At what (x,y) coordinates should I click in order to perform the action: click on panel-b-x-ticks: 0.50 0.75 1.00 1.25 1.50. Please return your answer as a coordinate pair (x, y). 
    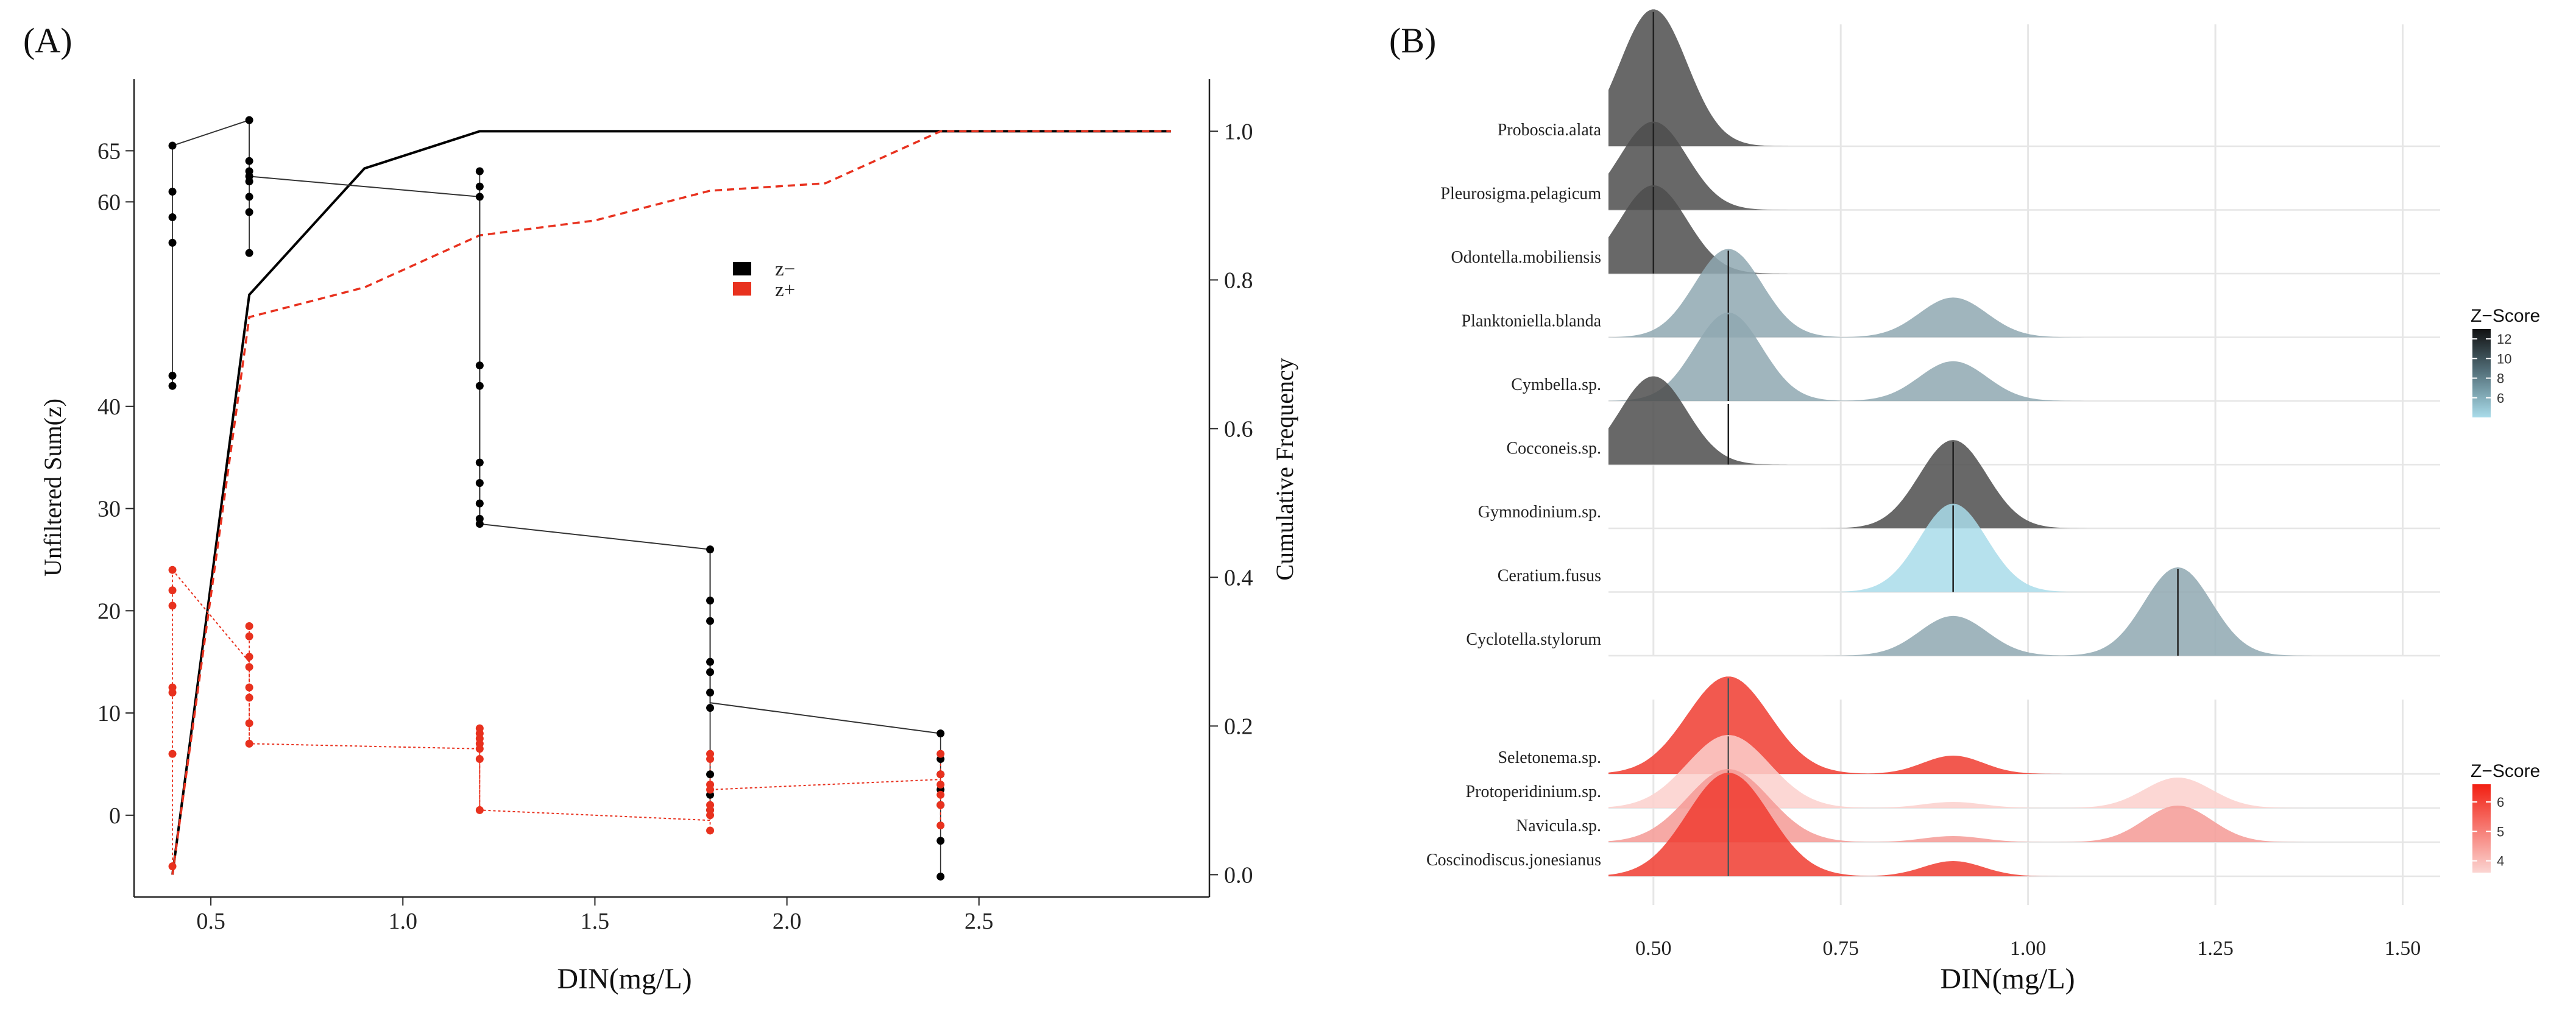
    Looking at the image, I should click on (2028, 948).